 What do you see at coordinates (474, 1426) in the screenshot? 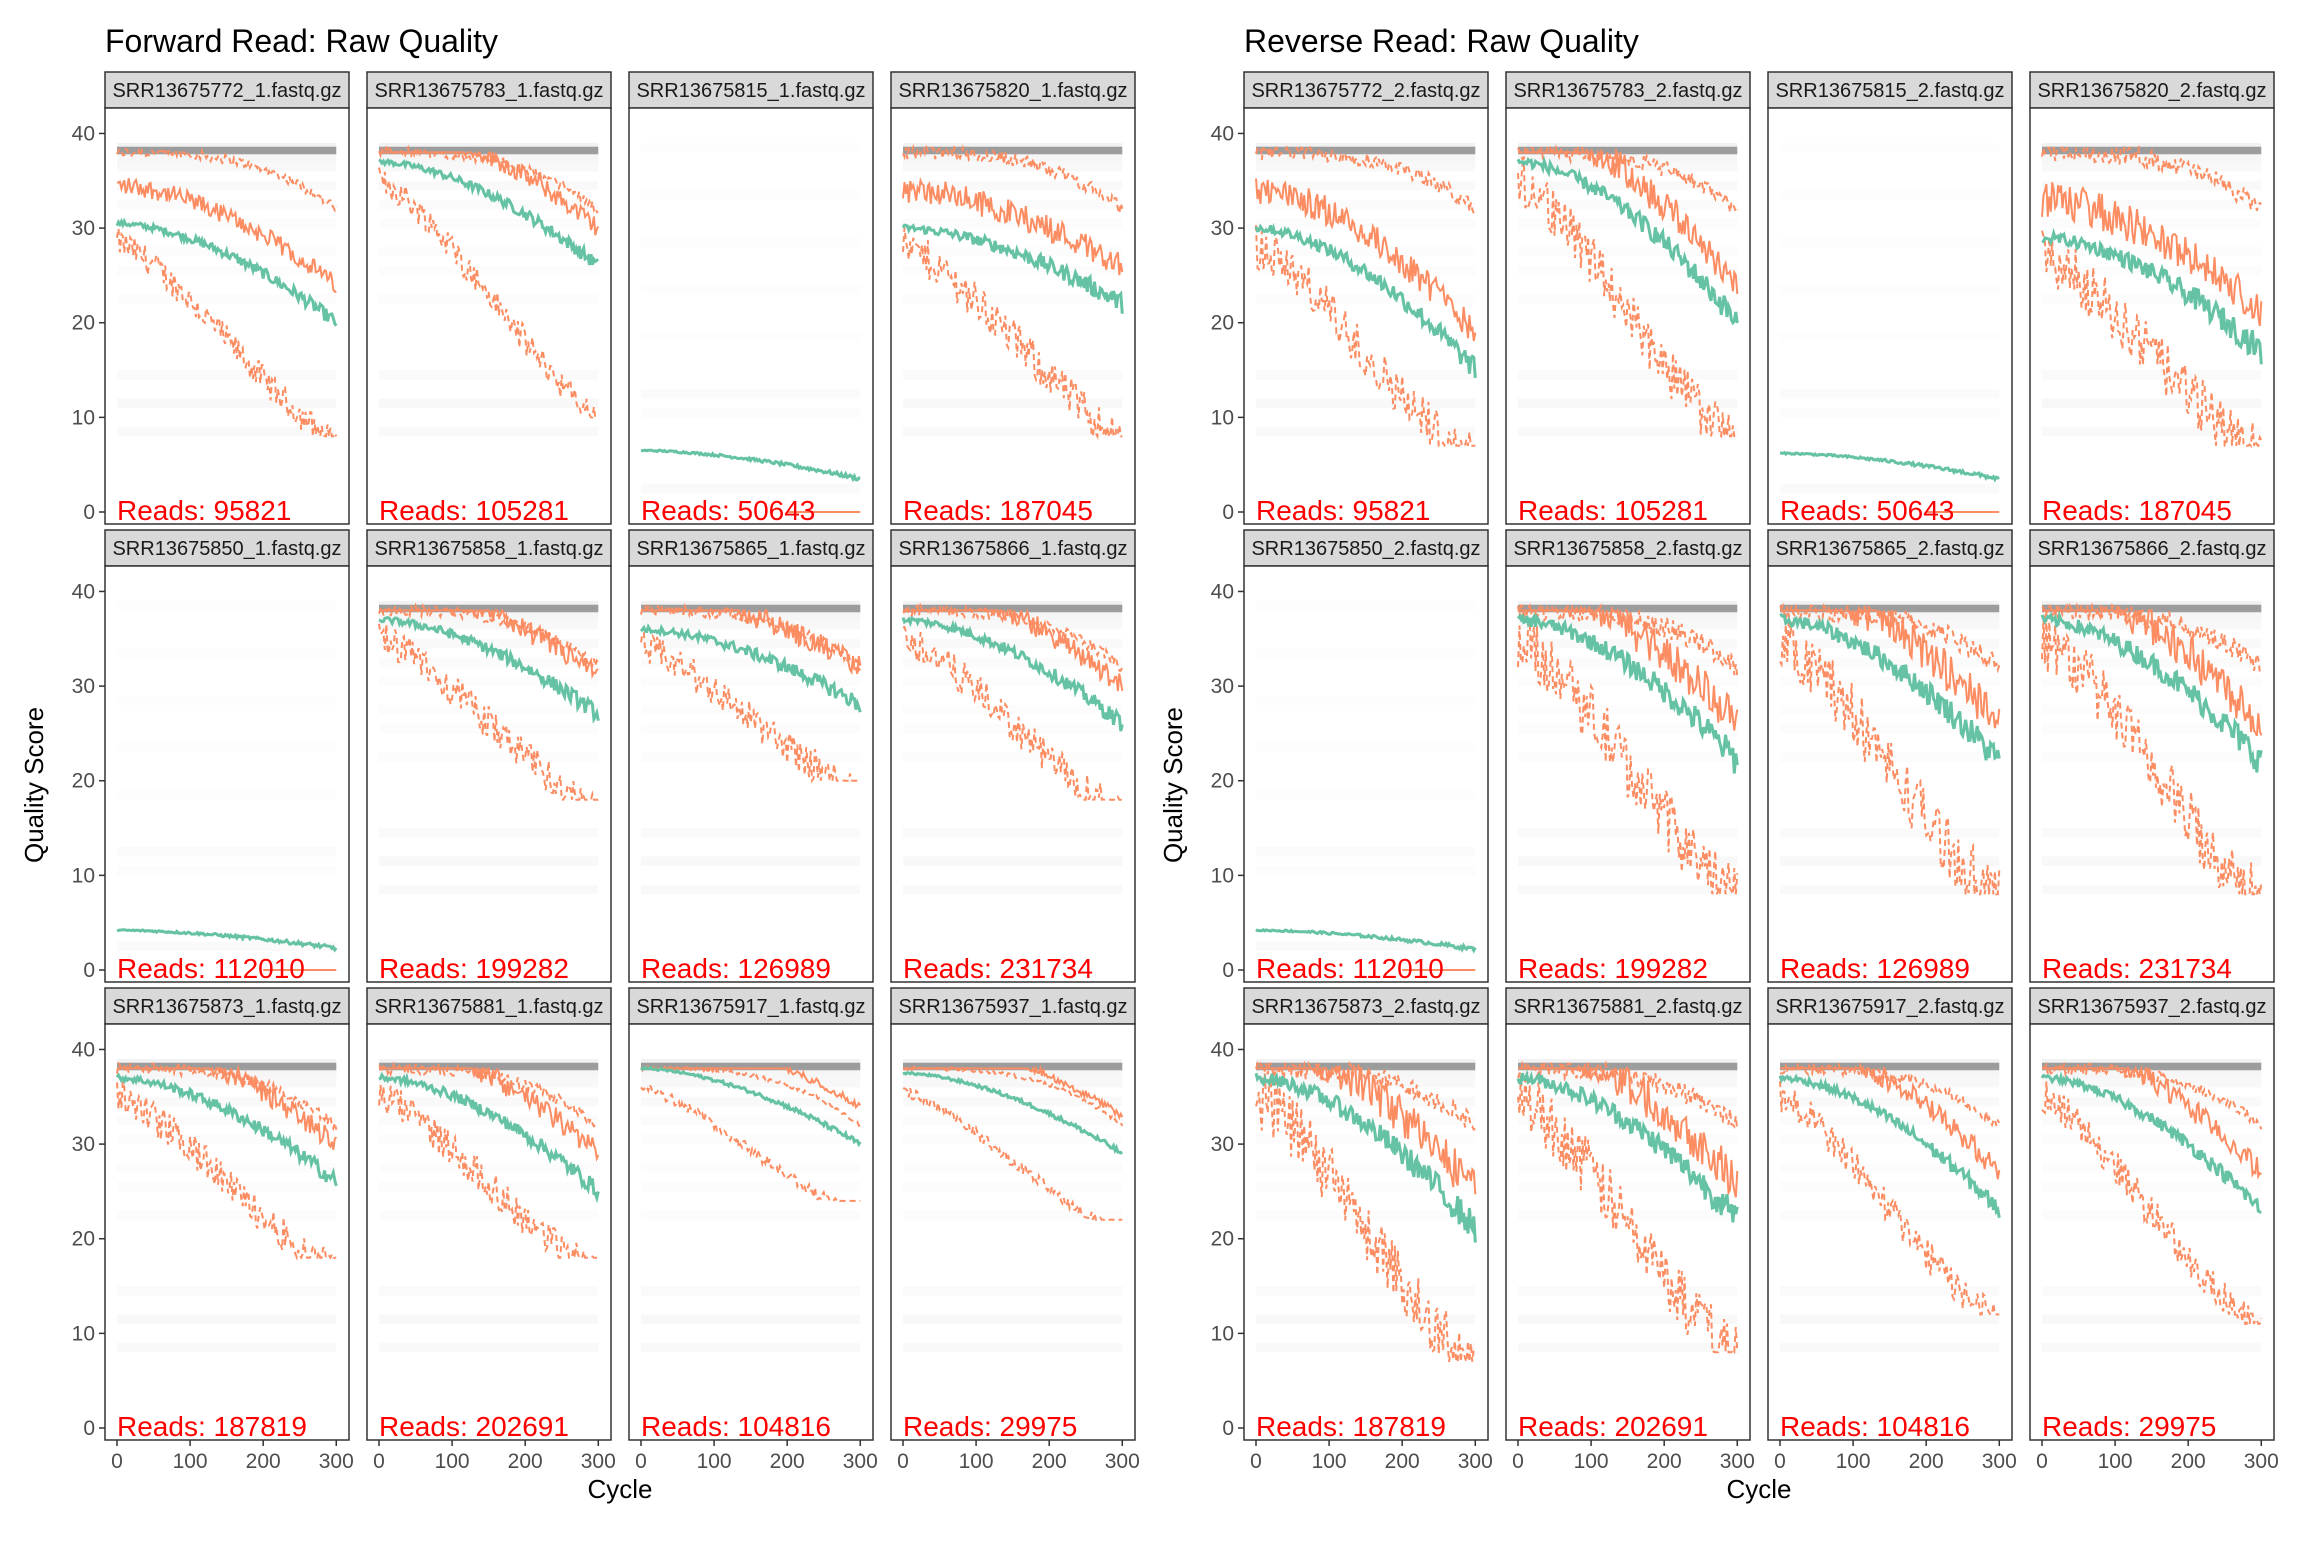
I see `read-count-label: Reads: 202691` at bounding box center [474, 1426].